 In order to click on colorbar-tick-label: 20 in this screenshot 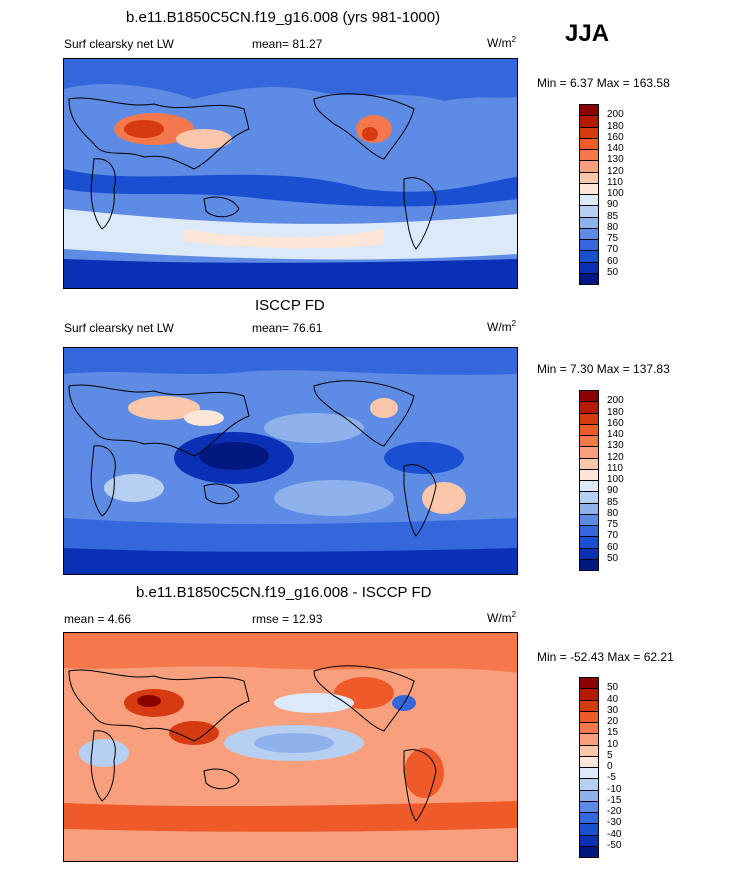, I will do `click(613, 721)`.